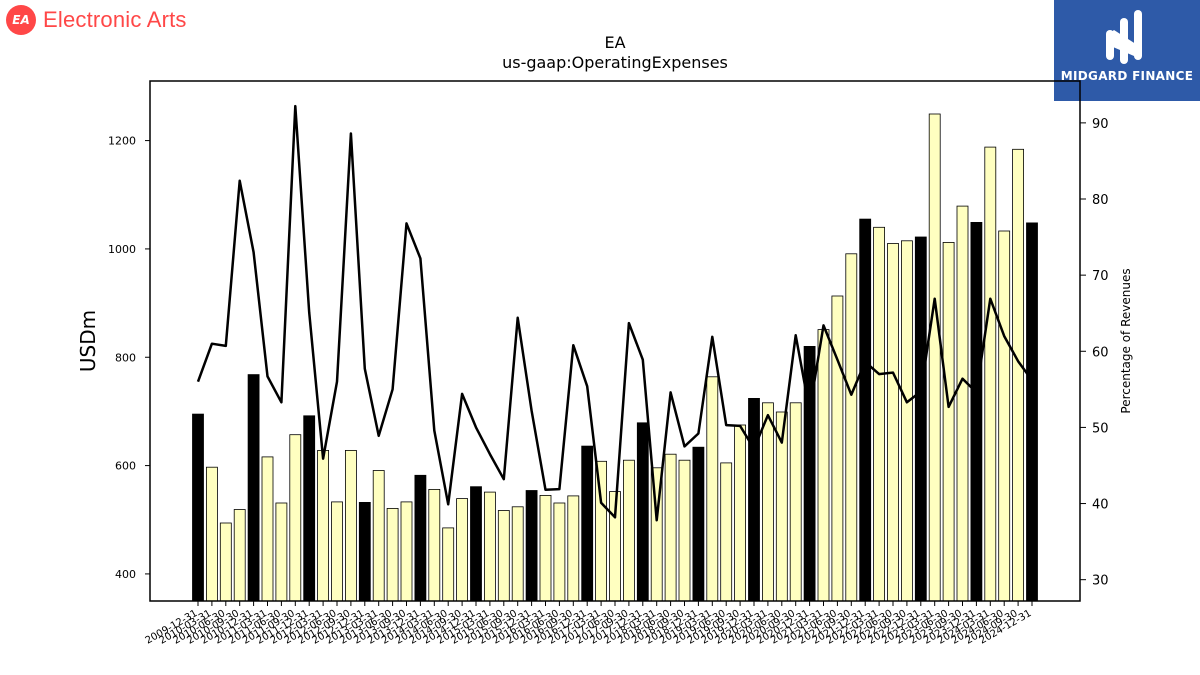 The width and height of the screenshot is (1200, 675). I want to click on y-tick-label: 800, so click(125, 357).